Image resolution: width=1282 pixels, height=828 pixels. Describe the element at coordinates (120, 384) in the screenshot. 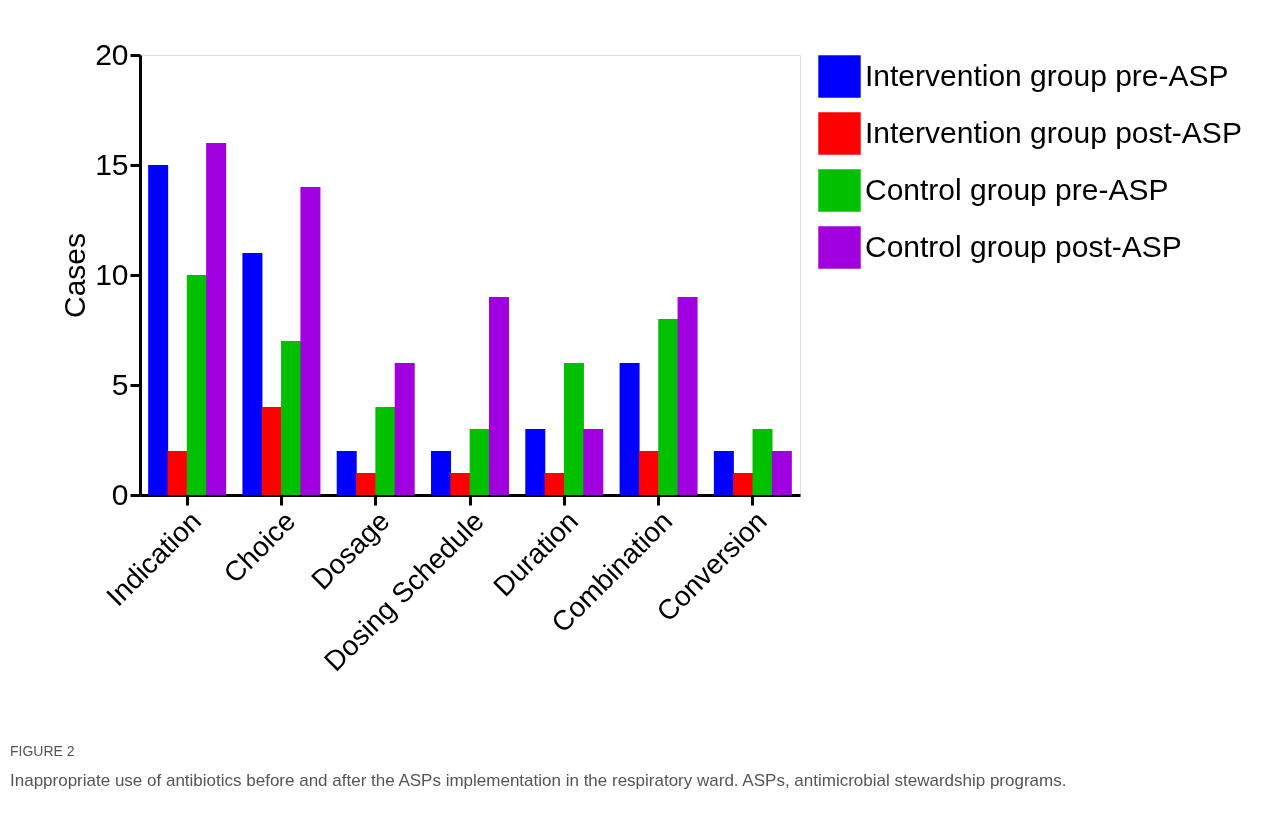

I see `y-tick-label: 5` at that location.